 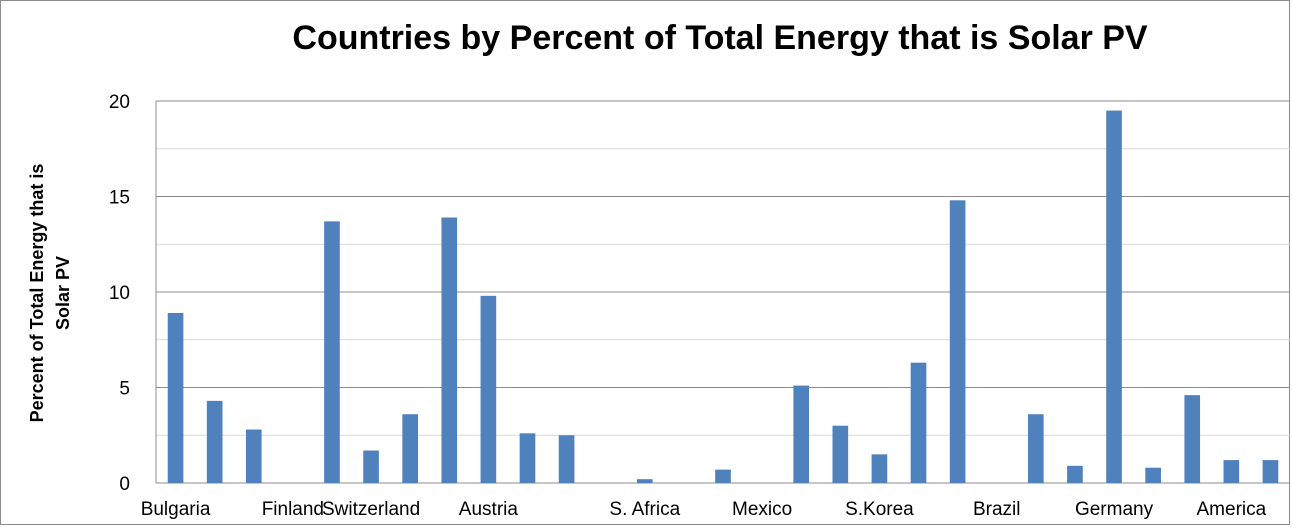 What do you see at coordinates (124, 389) in the screenshot?
I see `y-tick-label: 5` at bounding box center [124, 389].